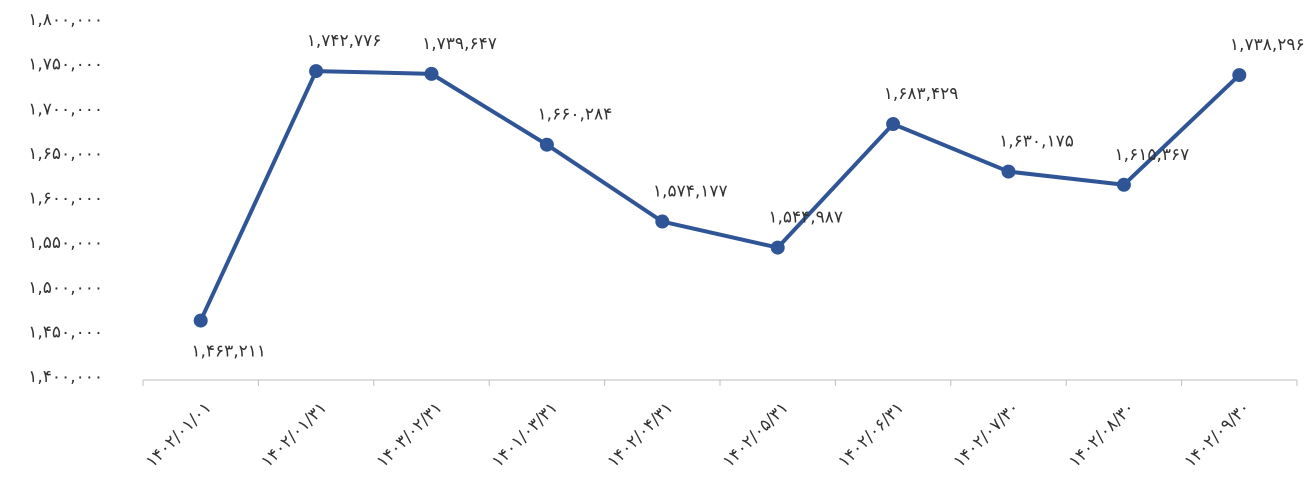 The height and width of the screenshot is (500, 1306). I want to click on data-label: ۱,۵۴۴,۹۸۷, so click(805, 218).